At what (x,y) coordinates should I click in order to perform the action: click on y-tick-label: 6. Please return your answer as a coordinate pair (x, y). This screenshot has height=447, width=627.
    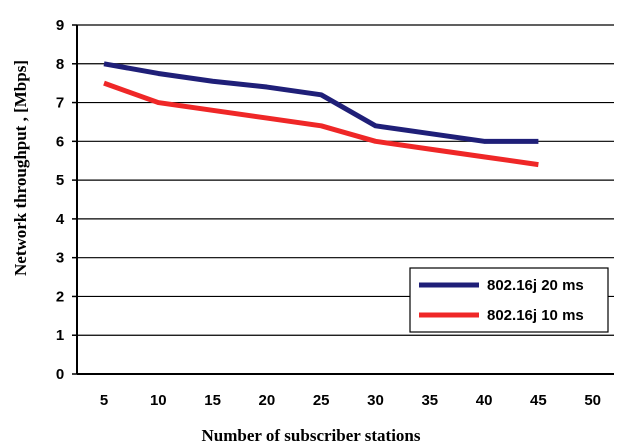
    Looking at the image, I should click on (60, 141).